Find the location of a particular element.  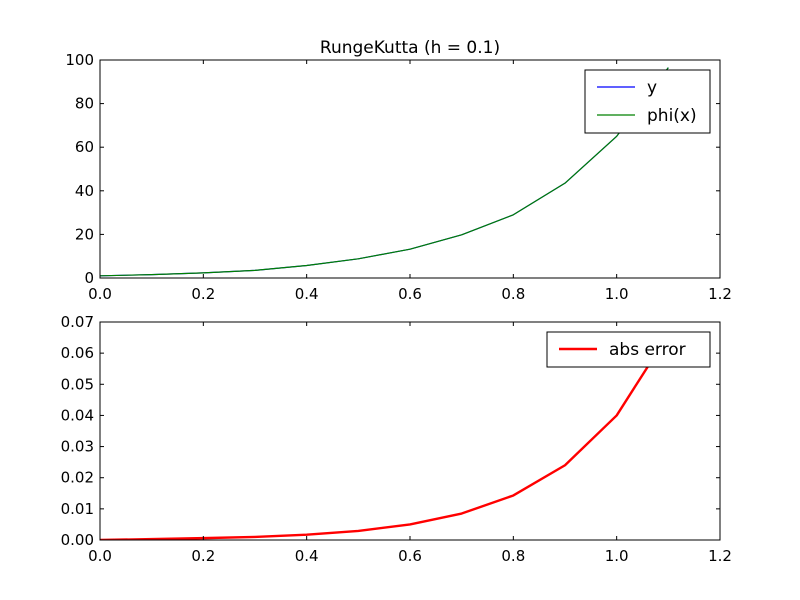

y-tick-label: 40 is located at coordinates (84, 191).